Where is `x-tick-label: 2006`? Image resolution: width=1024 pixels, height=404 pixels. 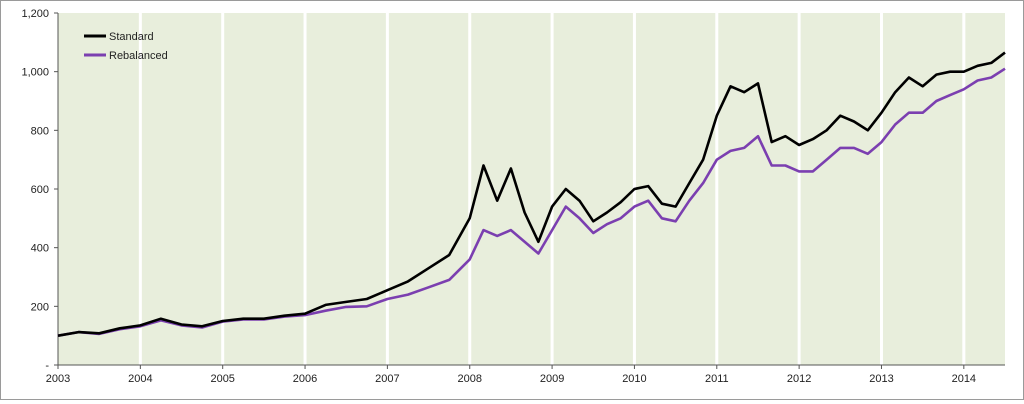
x-tick-label: 2006 is located at coordinates (305, 379).